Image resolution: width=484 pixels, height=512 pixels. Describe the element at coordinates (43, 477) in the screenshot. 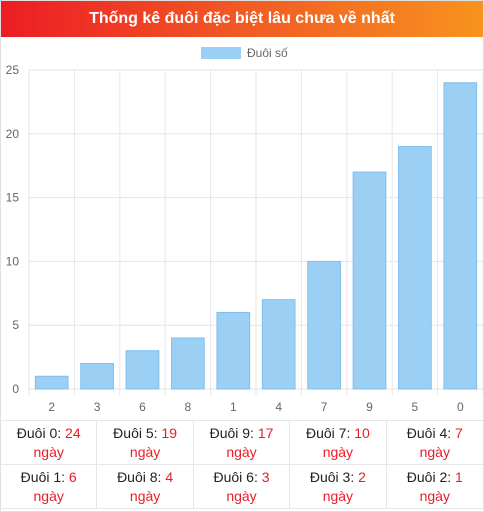

I see `stat-label: Đuôi 1:` at that location.